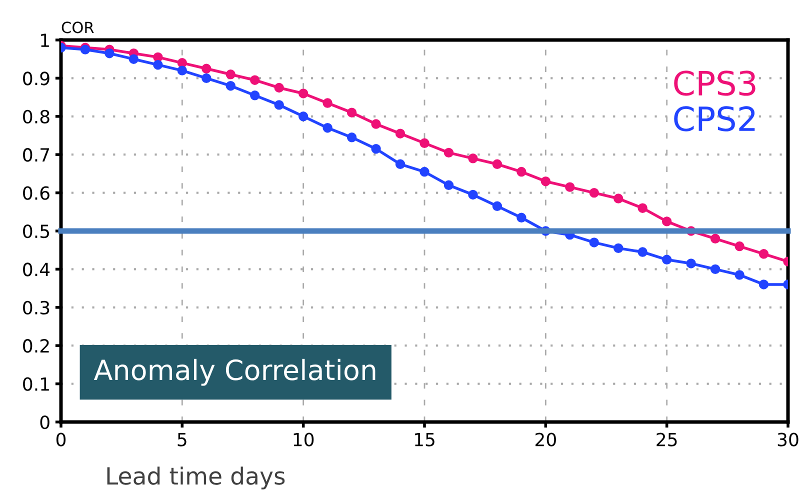 This screenshot has width=811, height=495. I want to click on y-tick-label: 0.3, so click(36, 307).